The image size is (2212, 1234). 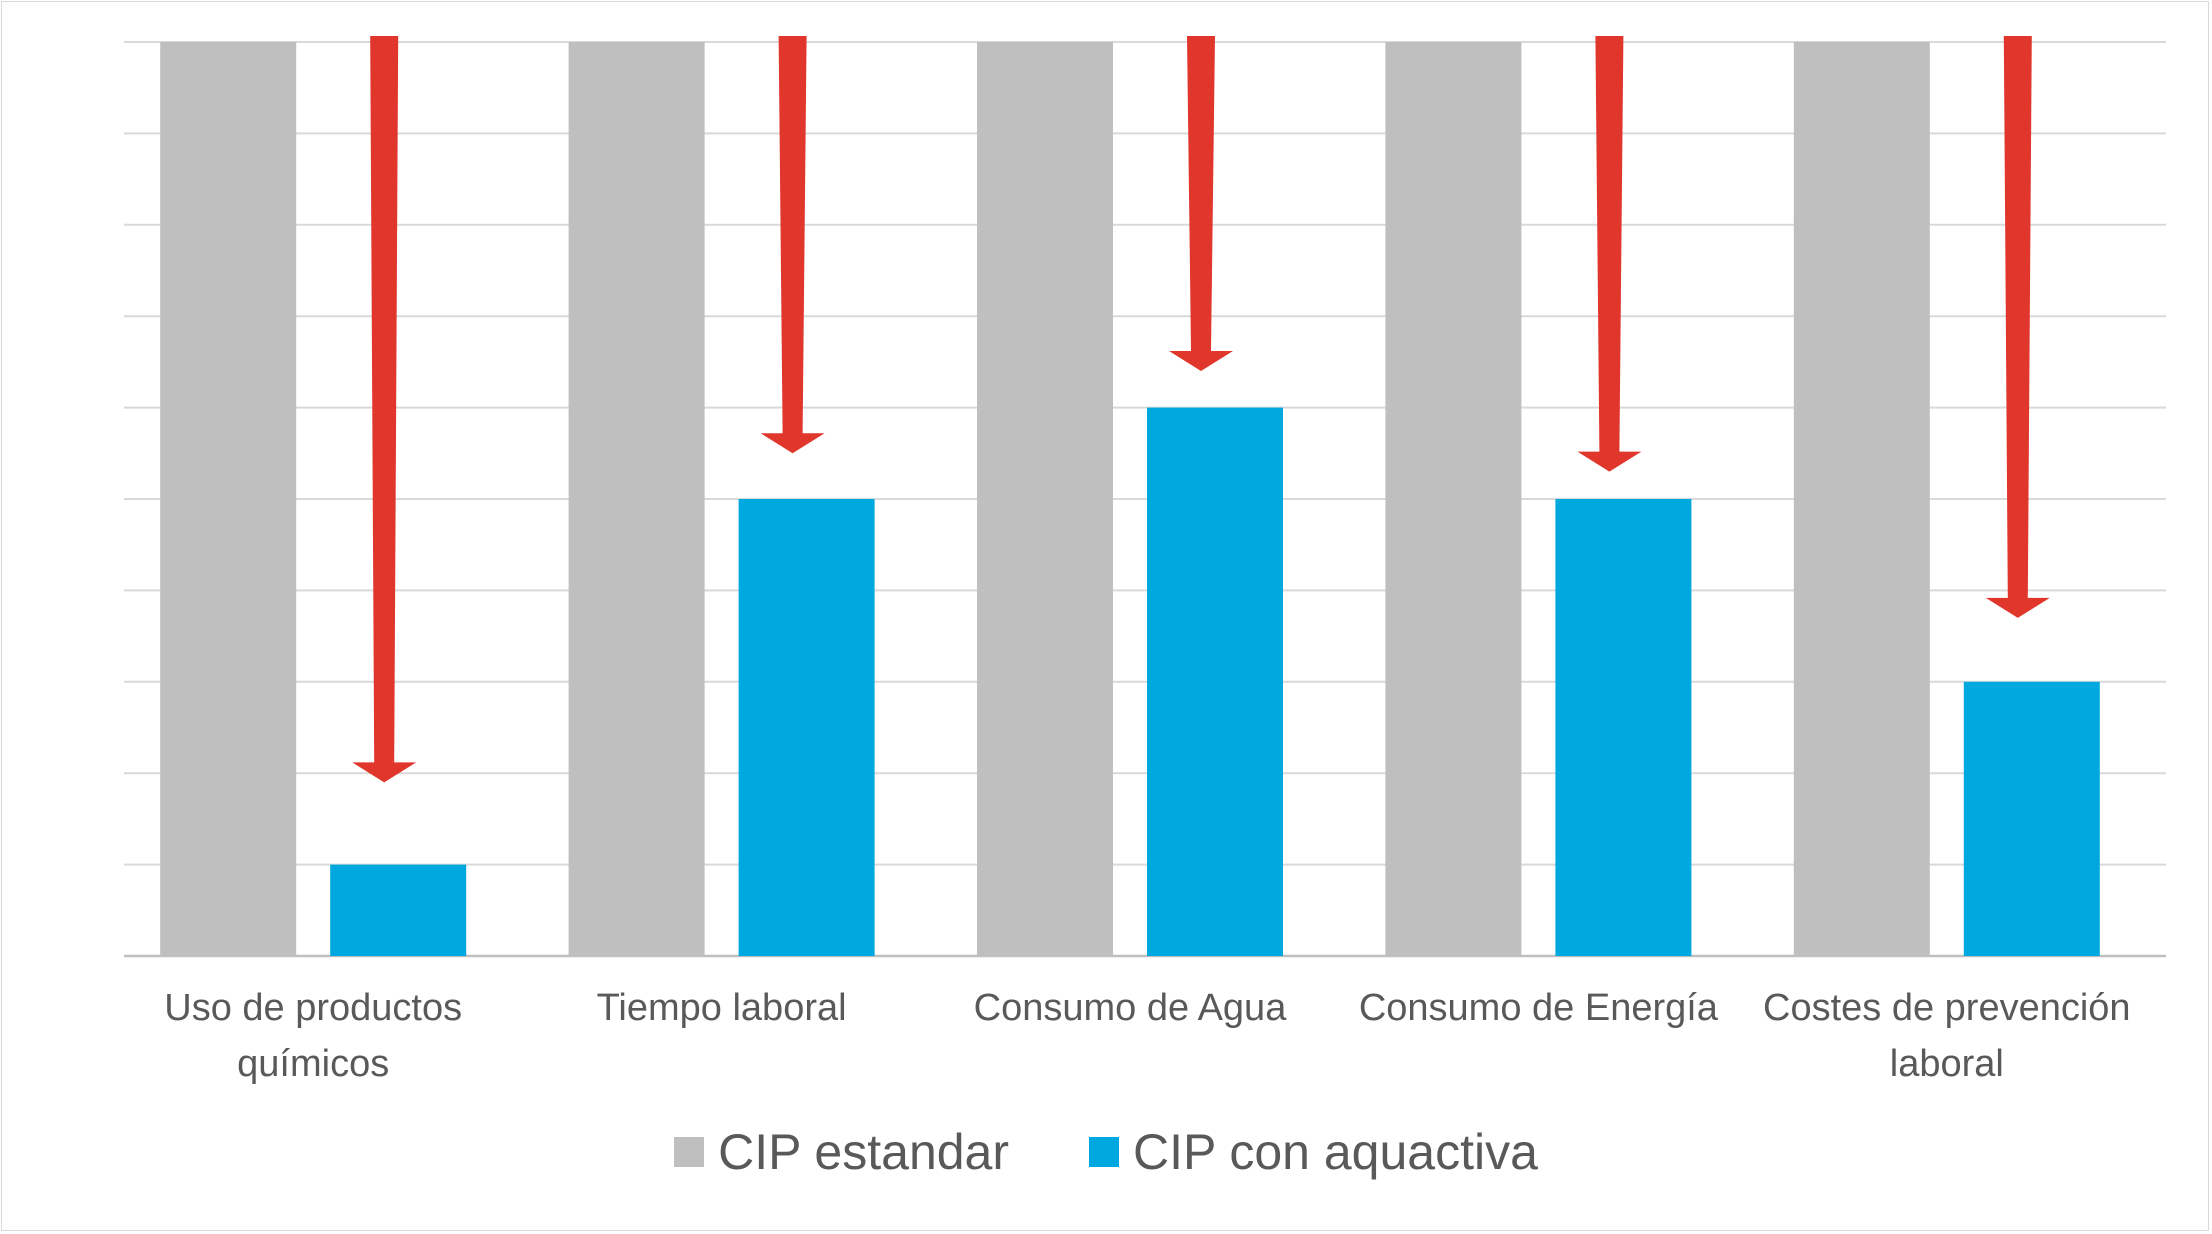 What do you see at coordinates (313, 1036) in the screenshot?
I see `category-label: Uso de productos químicos` at bounding box center [313, 1036].